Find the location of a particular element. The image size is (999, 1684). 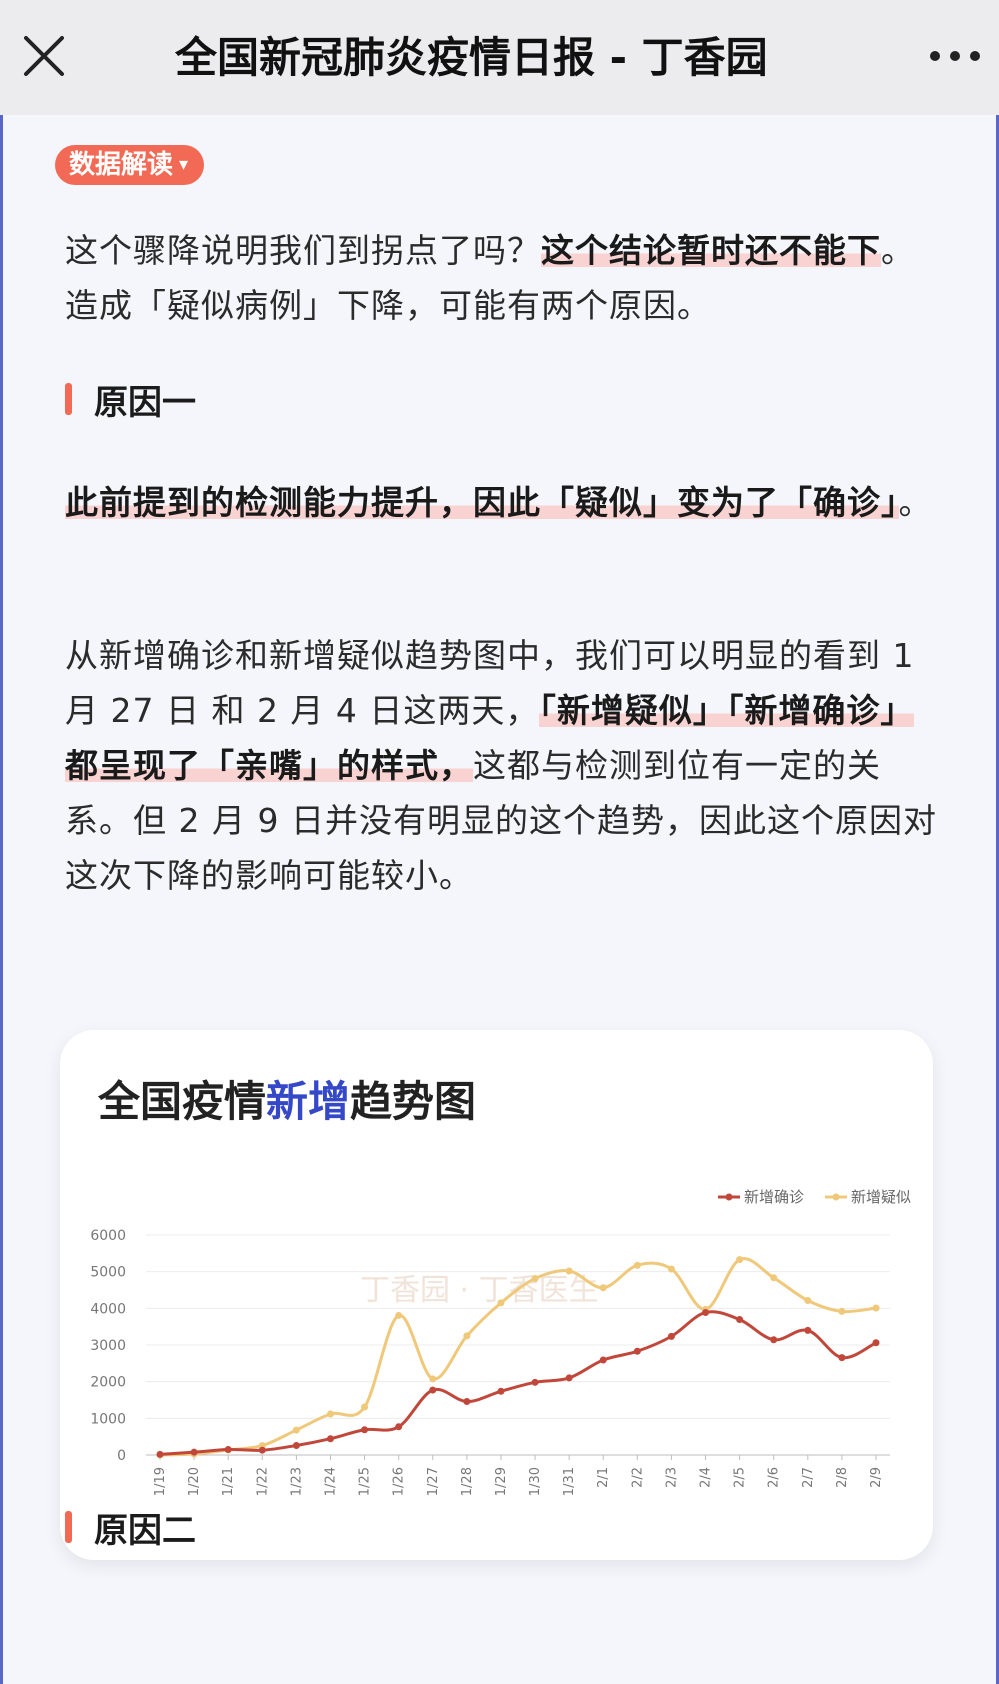

legend-marker-confirmed is located at coordinates (729, 1197).